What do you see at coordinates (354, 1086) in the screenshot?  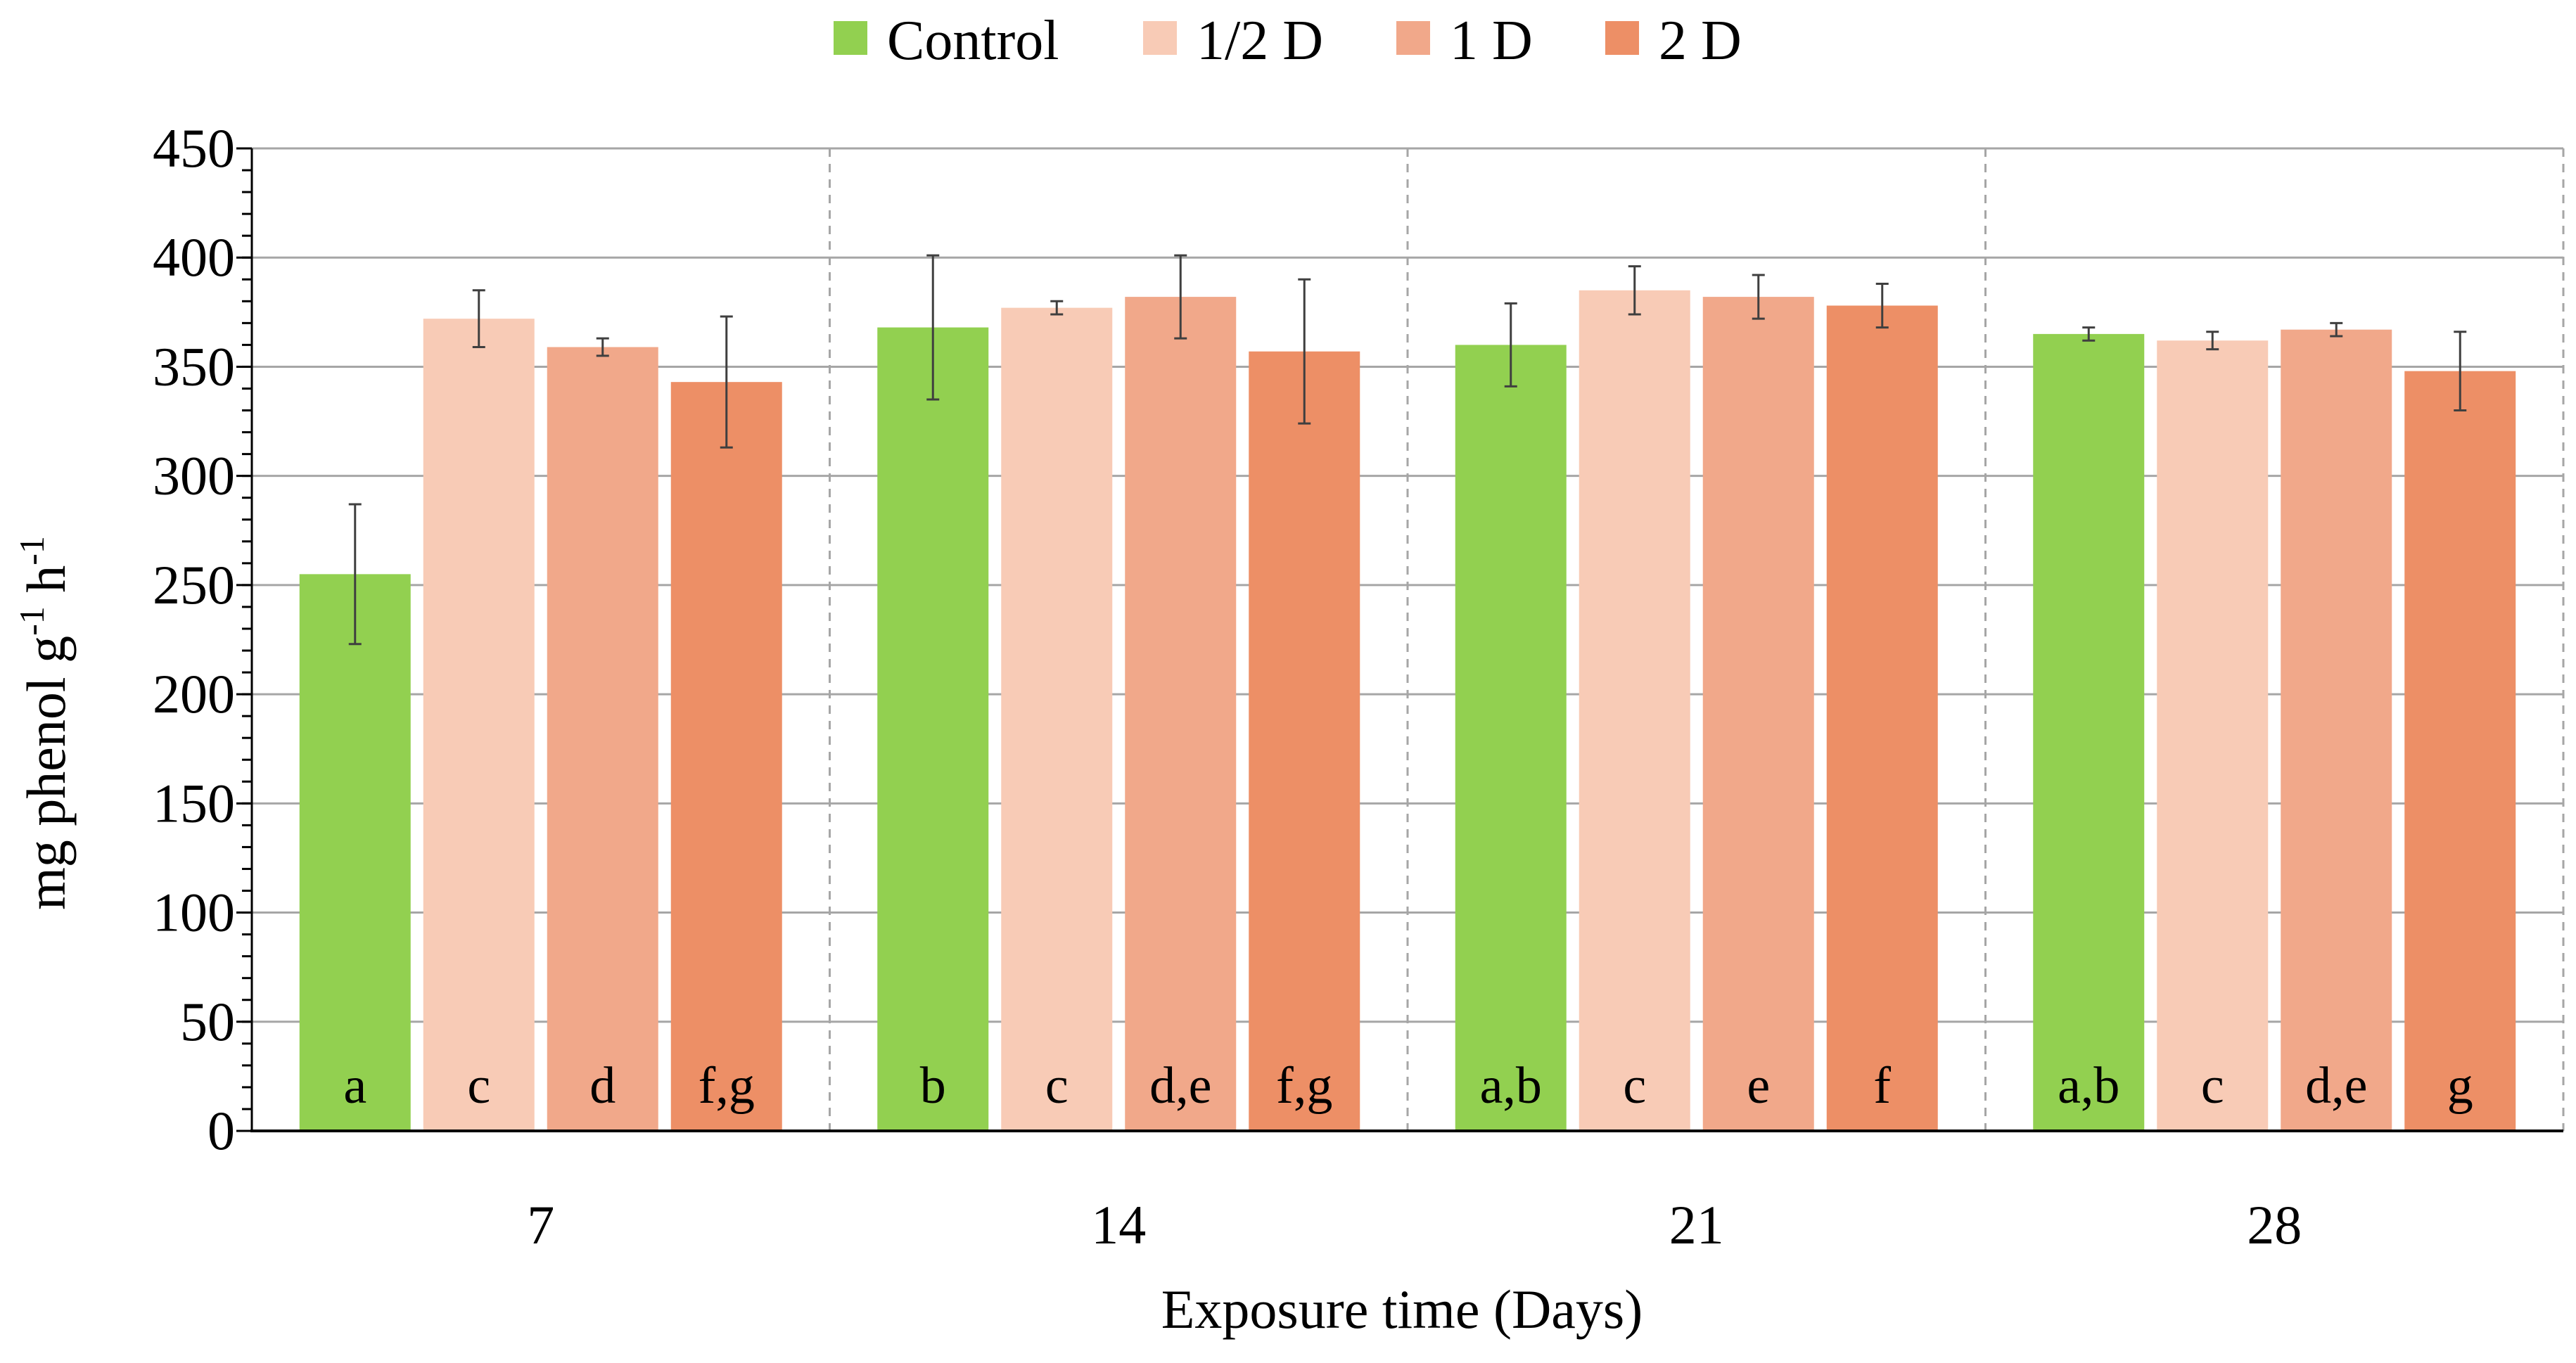 I see `letter-7-0: a` at bounding box center [354, 1086].